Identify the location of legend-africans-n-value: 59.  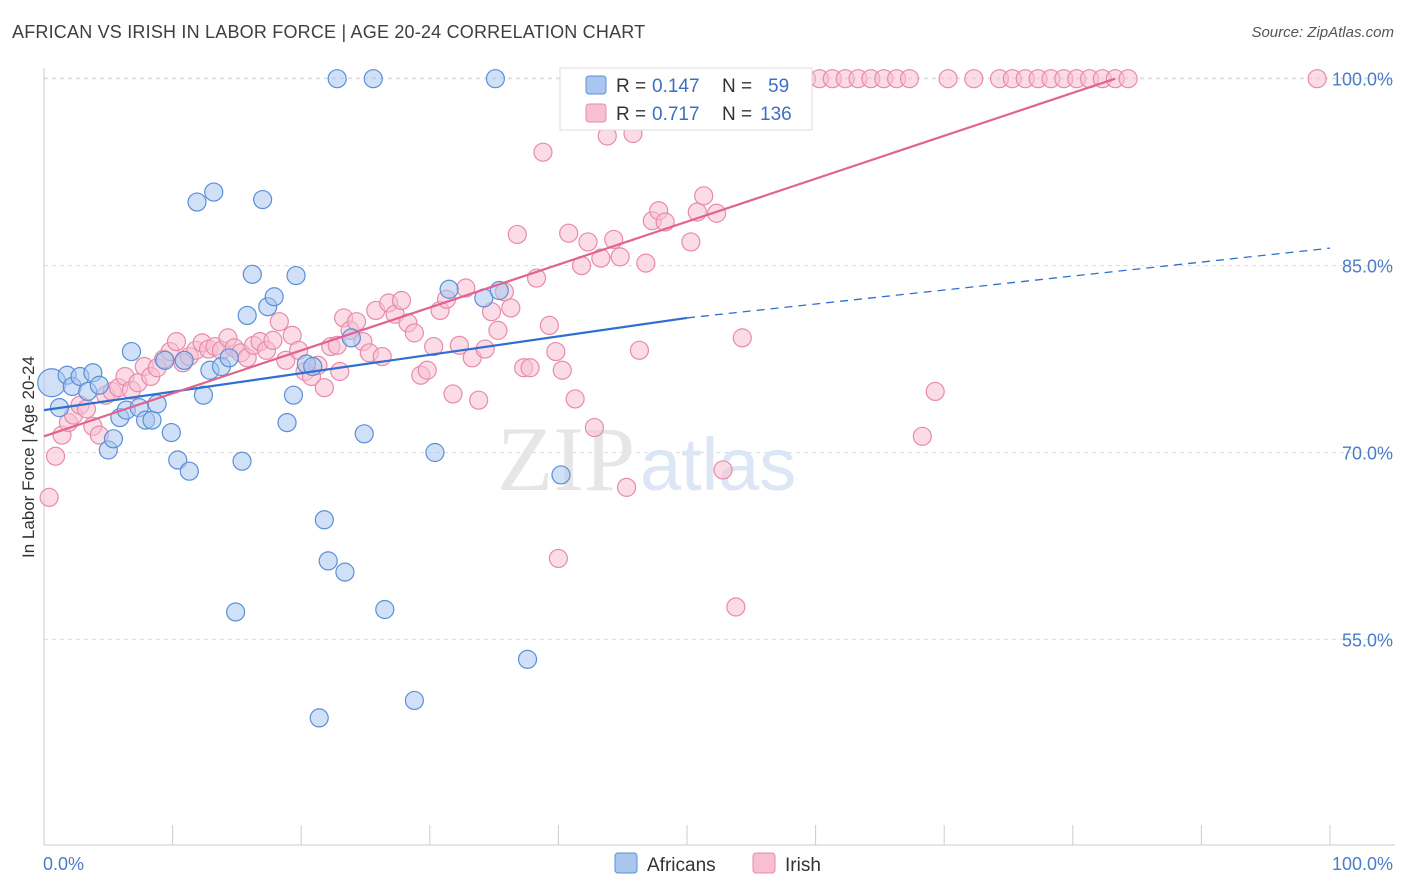
(778, 86).